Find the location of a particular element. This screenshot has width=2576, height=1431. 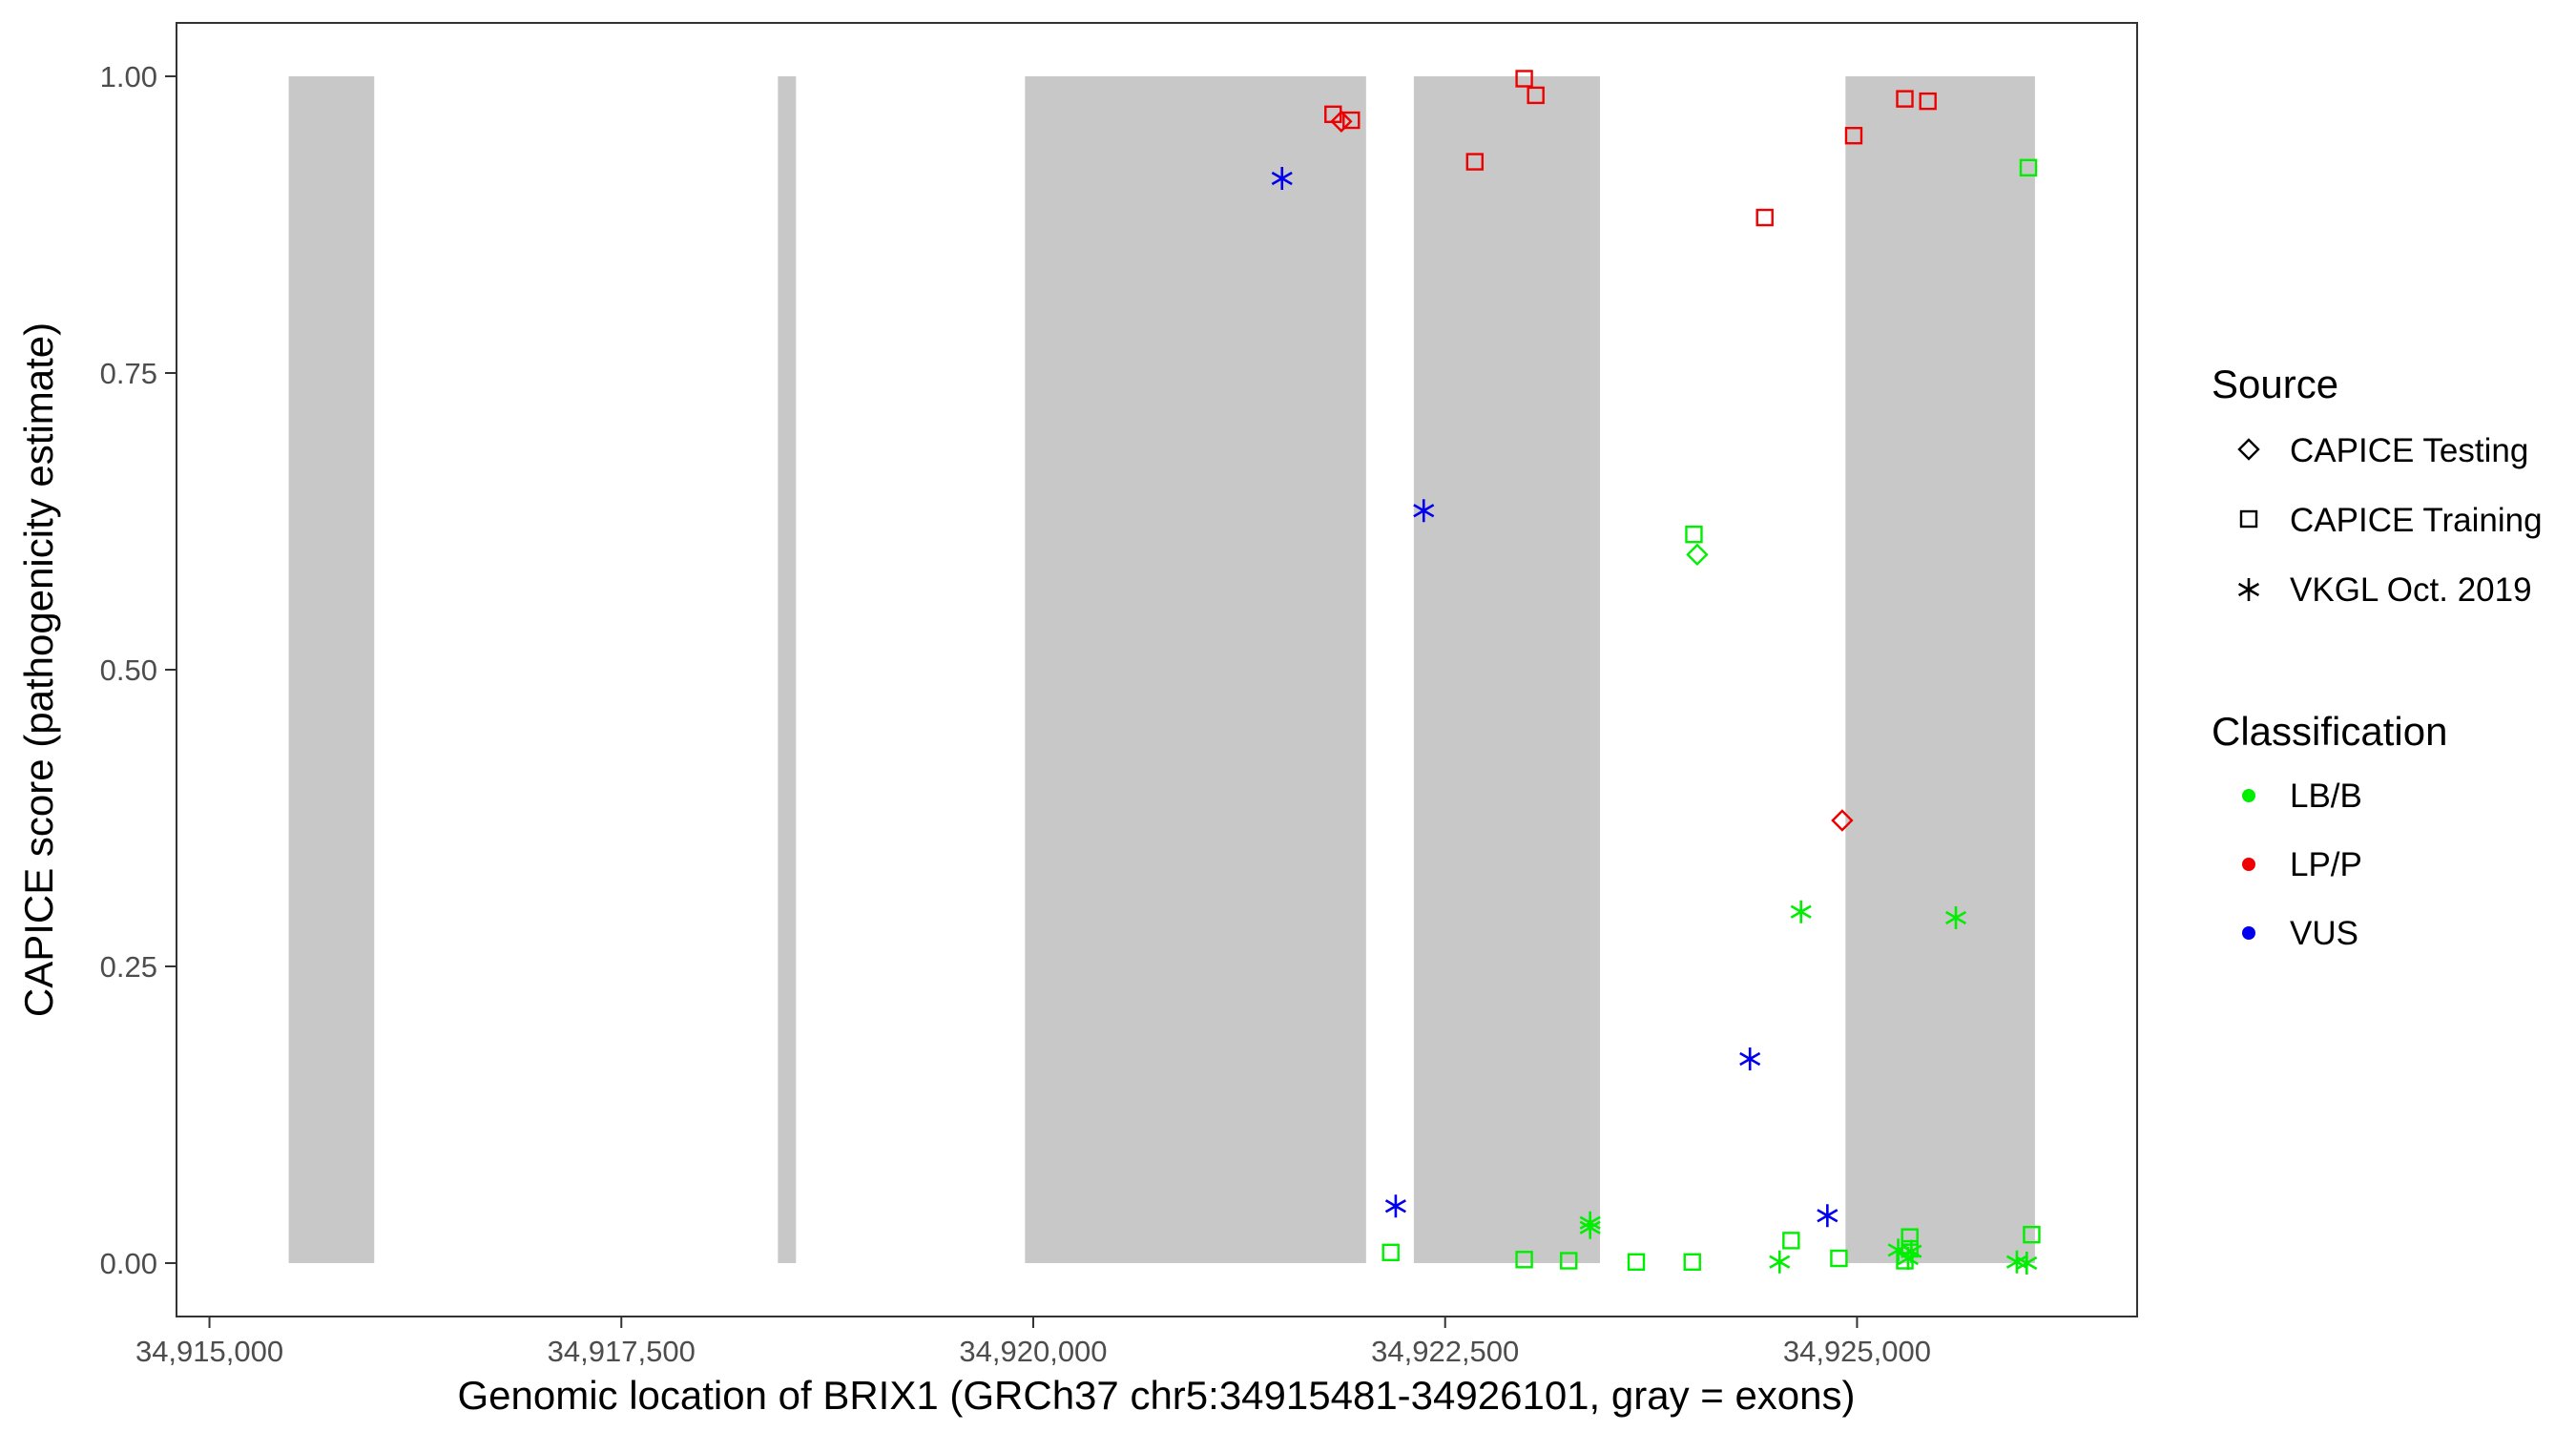

y-tick-label: 0.00 is located at coordinates (128, 1263).